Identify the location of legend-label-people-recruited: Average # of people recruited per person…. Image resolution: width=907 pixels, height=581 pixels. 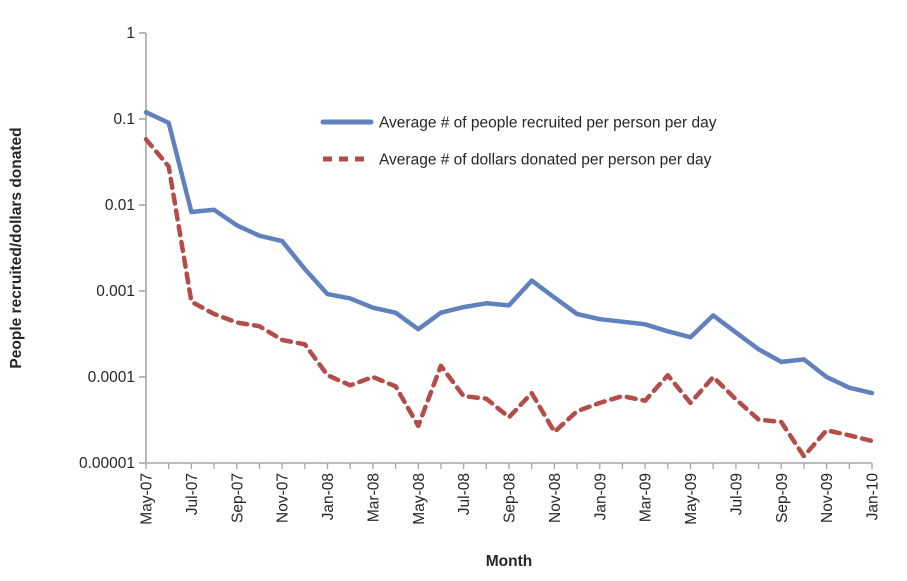
(548, 123).